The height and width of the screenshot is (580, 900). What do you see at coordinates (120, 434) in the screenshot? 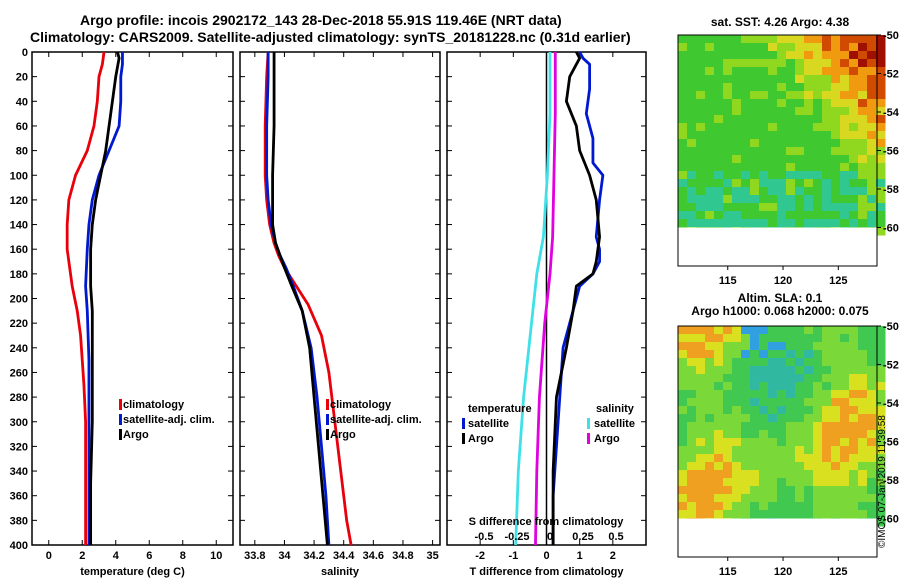
I see `legend-swatch-temperature` at bounding box center [120, 434].